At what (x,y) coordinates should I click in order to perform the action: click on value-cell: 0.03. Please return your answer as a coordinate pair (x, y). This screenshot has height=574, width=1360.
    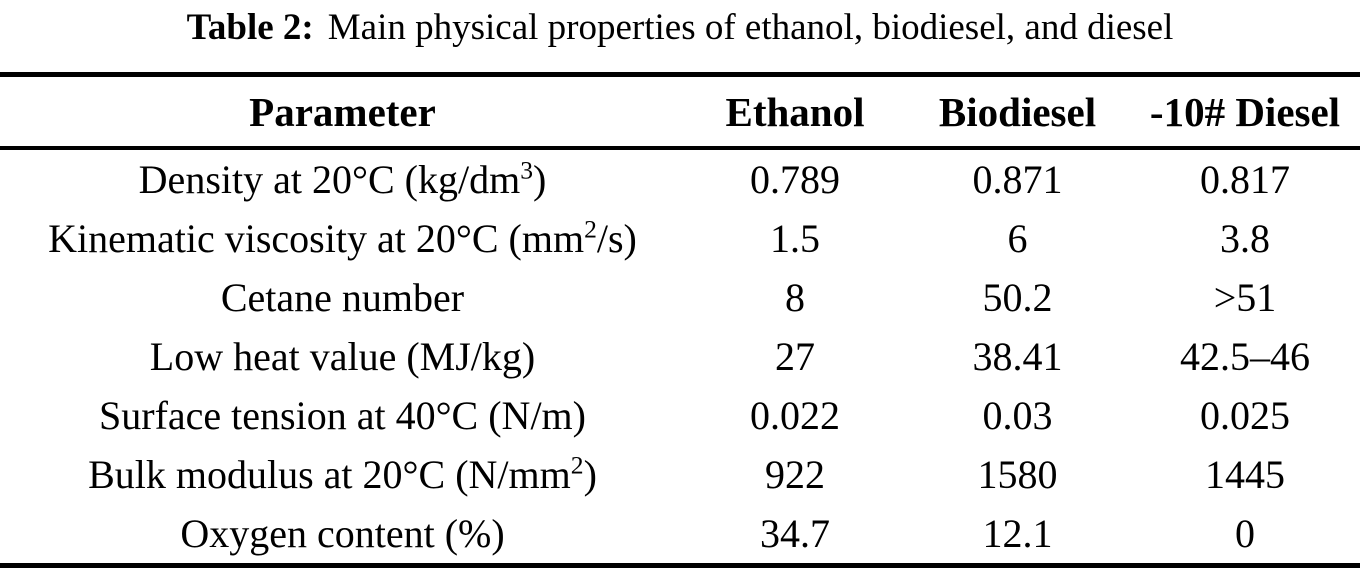
    Looking at the image, I should click on (1017, 415).